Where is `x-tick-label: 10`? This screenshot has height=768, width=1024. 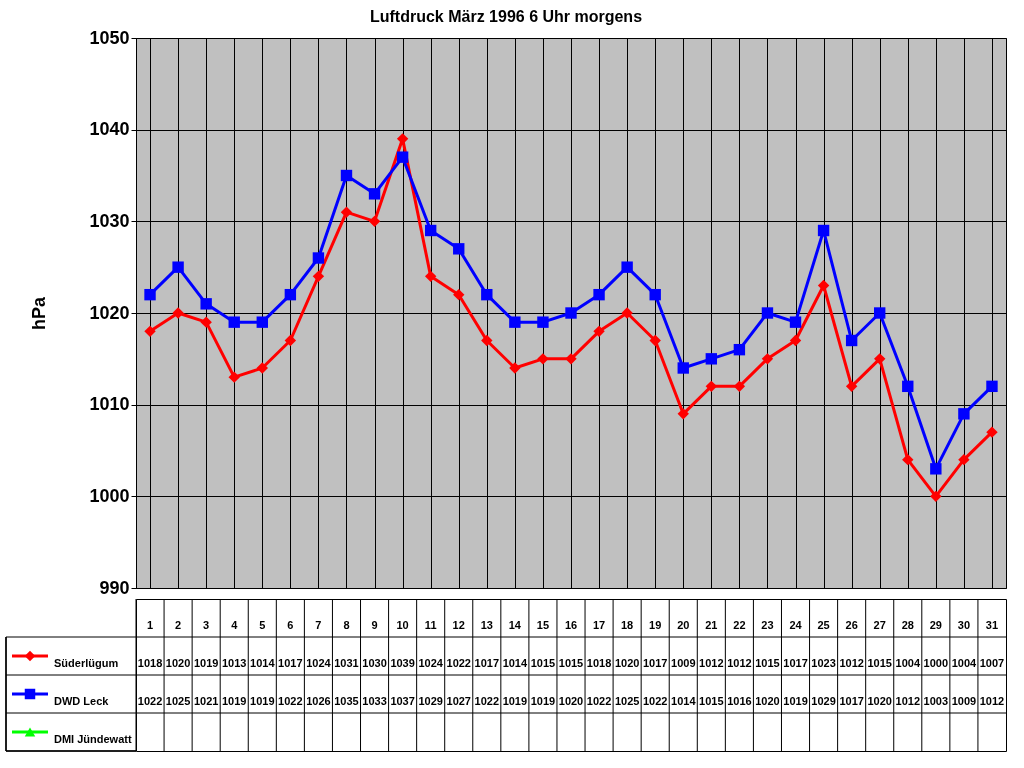
x-tick-label: 10 is located at coordinates (402, 625).